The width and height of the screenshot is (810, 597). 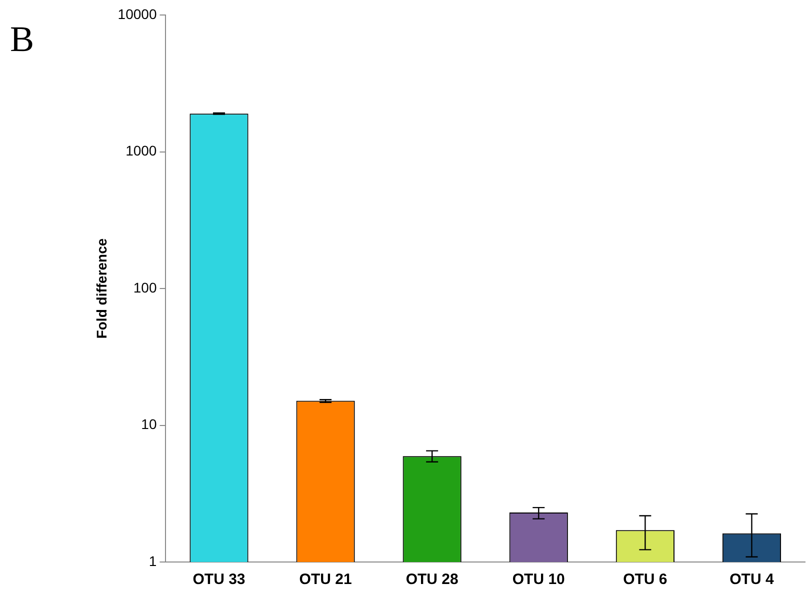 I want to click on y-tick-label: 1000, so click(x=141, y=150).